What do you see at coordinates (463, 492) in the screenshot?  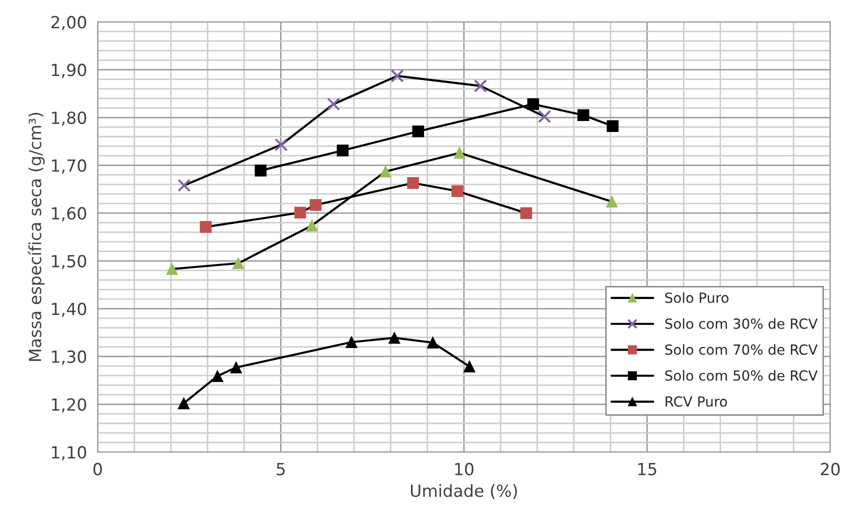 I see `x-axis-title: Umidade (%)` at bounding box center [463, 492].